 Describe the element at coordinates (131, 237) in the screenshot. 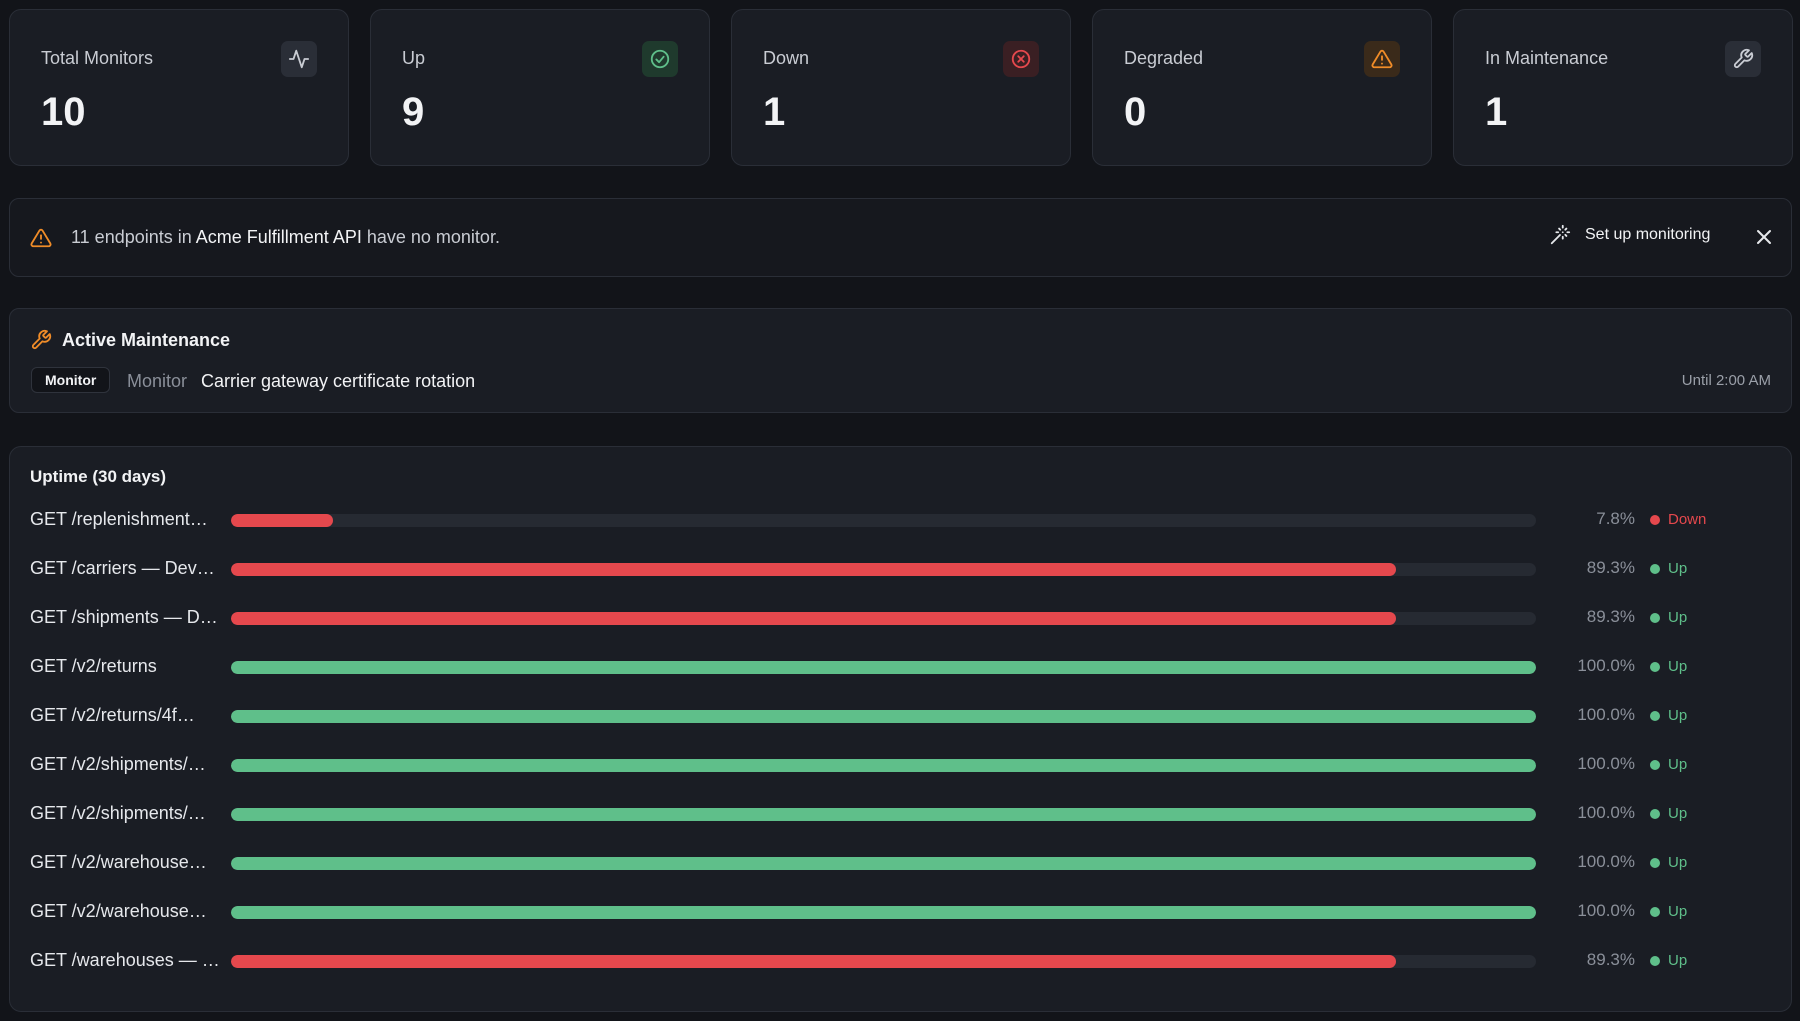

I see `banner-prefix: 11 endpoints in` at that location.